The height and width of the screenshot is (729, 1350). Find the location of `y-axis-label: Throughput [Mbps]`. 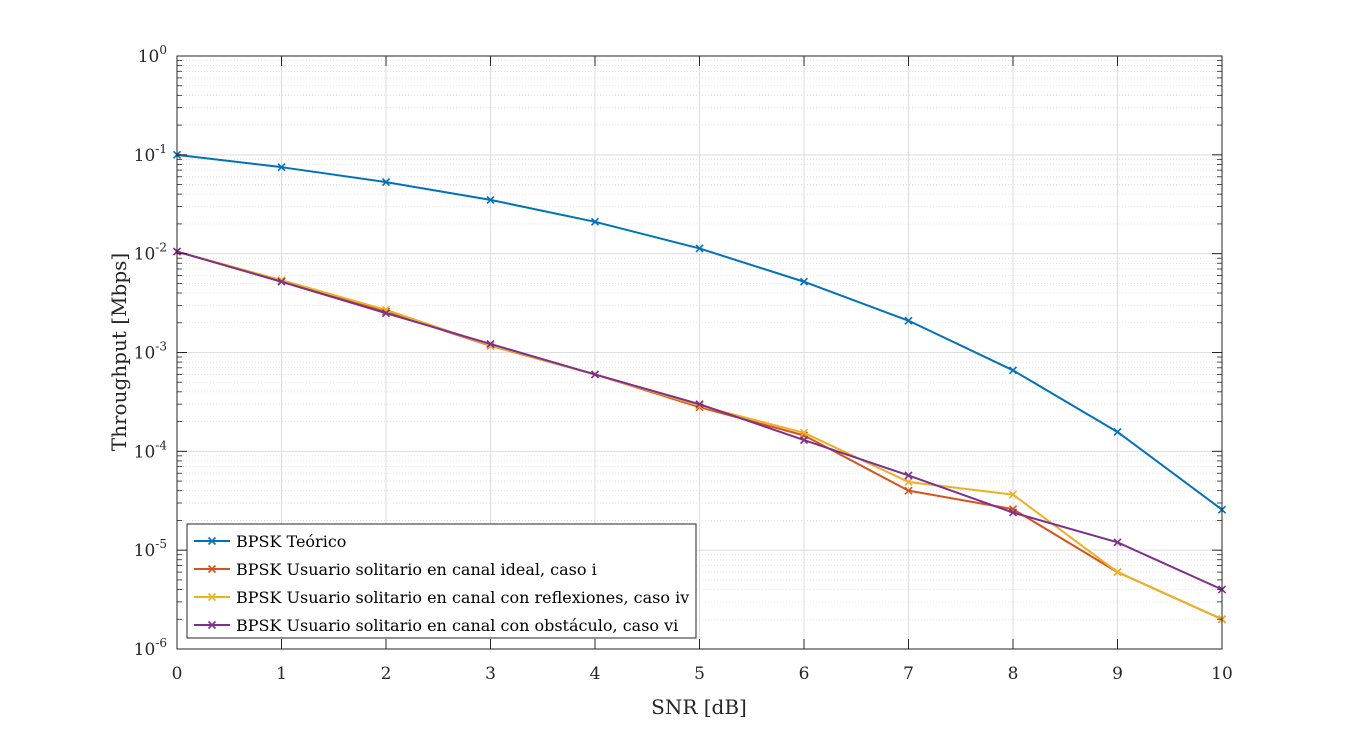

y-axis-label: Throughput [Mbps] is located at coordinates (119, 352).